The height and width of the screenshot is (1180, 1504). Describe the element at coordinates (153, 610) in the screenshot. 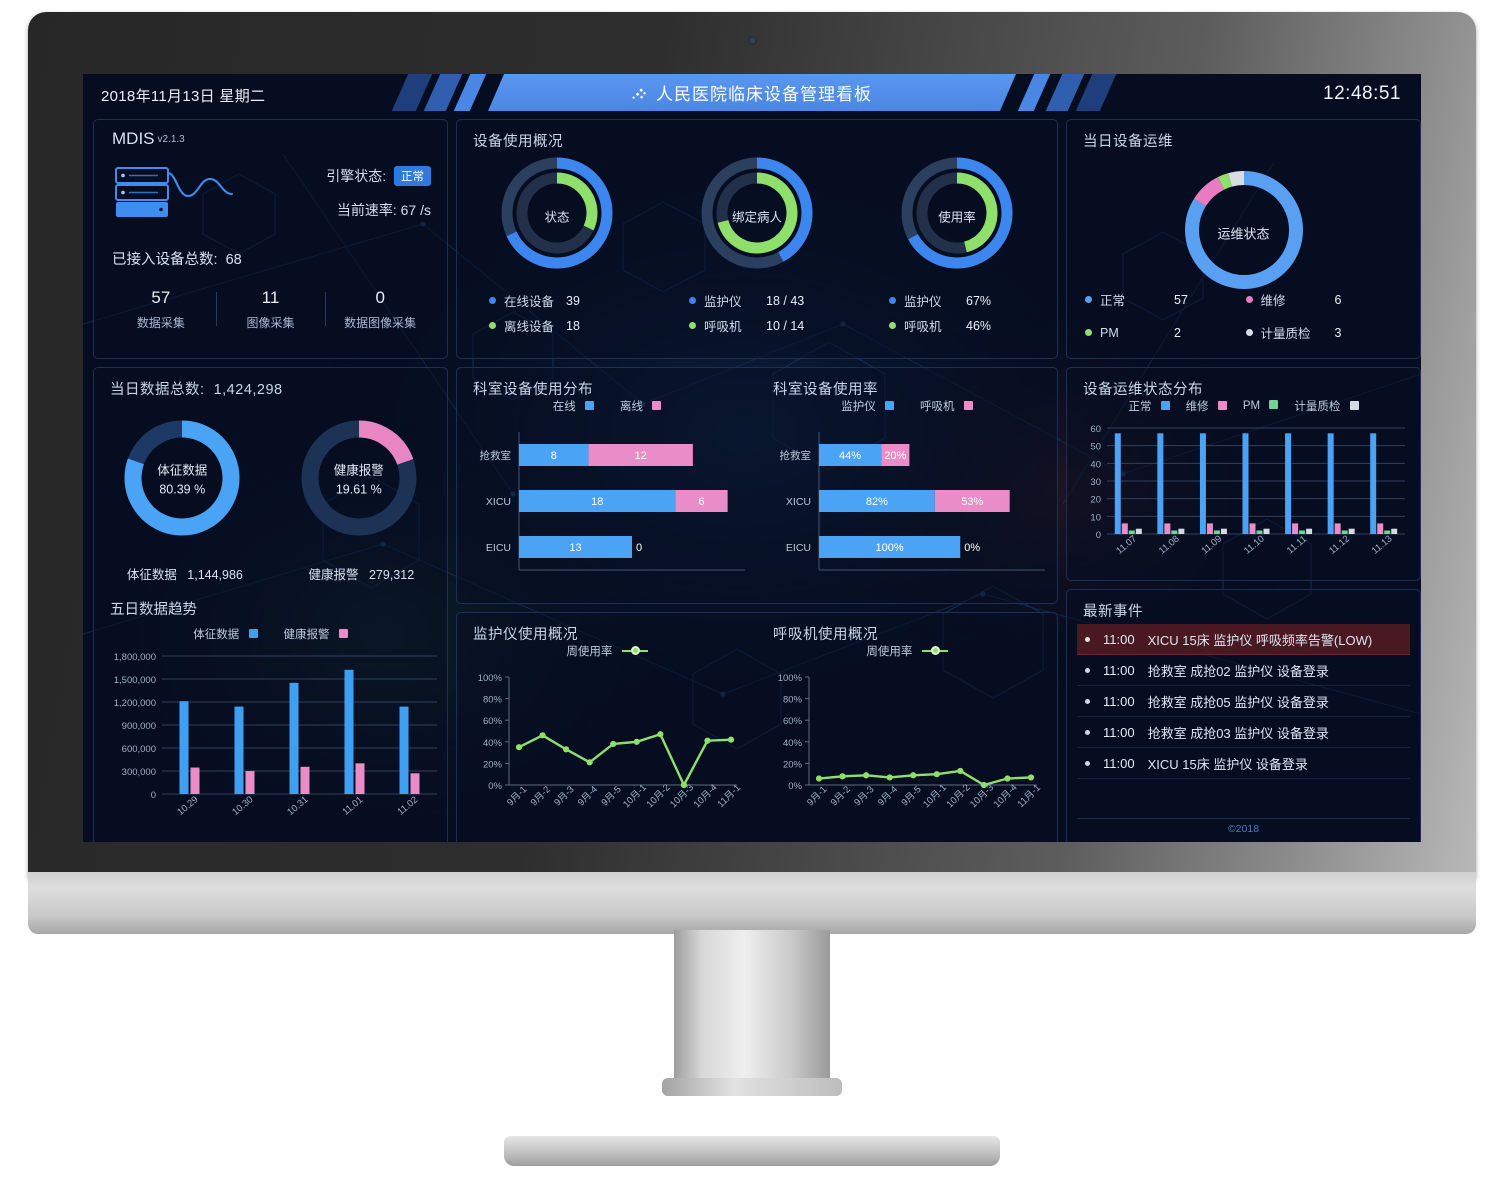

I see `five-day-trend-title: 五日数据趋势` at that location.